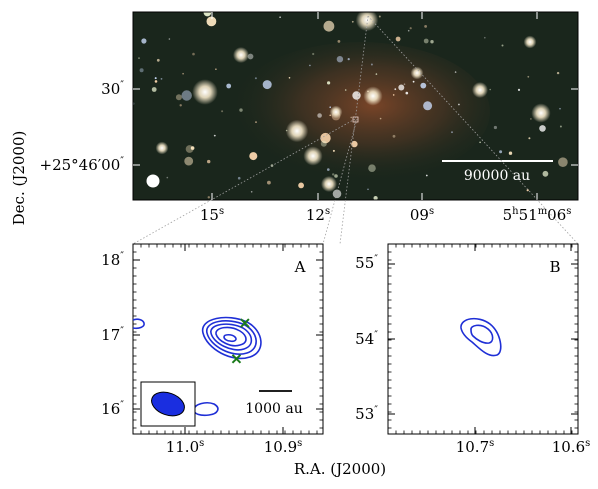  What do you see at coordinates (300, 267) in the screenshot?
I see `panel-a-label: A` at bounding box center [300, 267].